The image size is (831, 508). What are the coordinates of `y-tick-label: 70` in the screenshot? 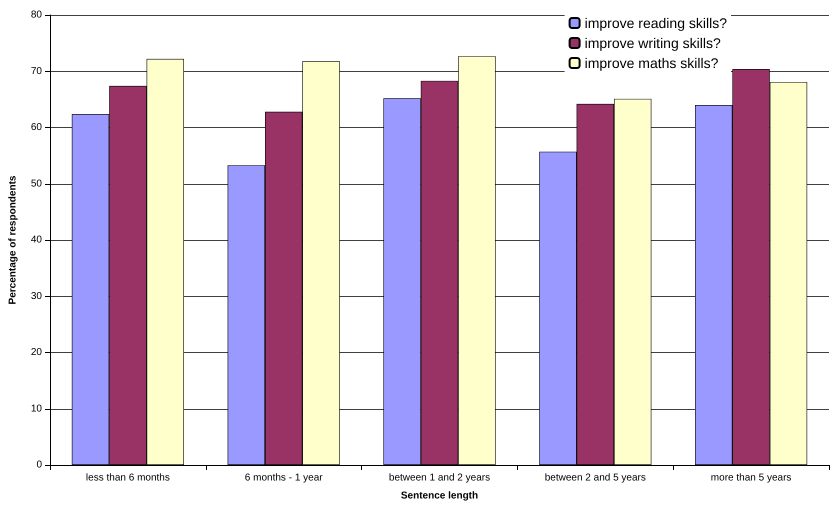 It's located at (36, 71).